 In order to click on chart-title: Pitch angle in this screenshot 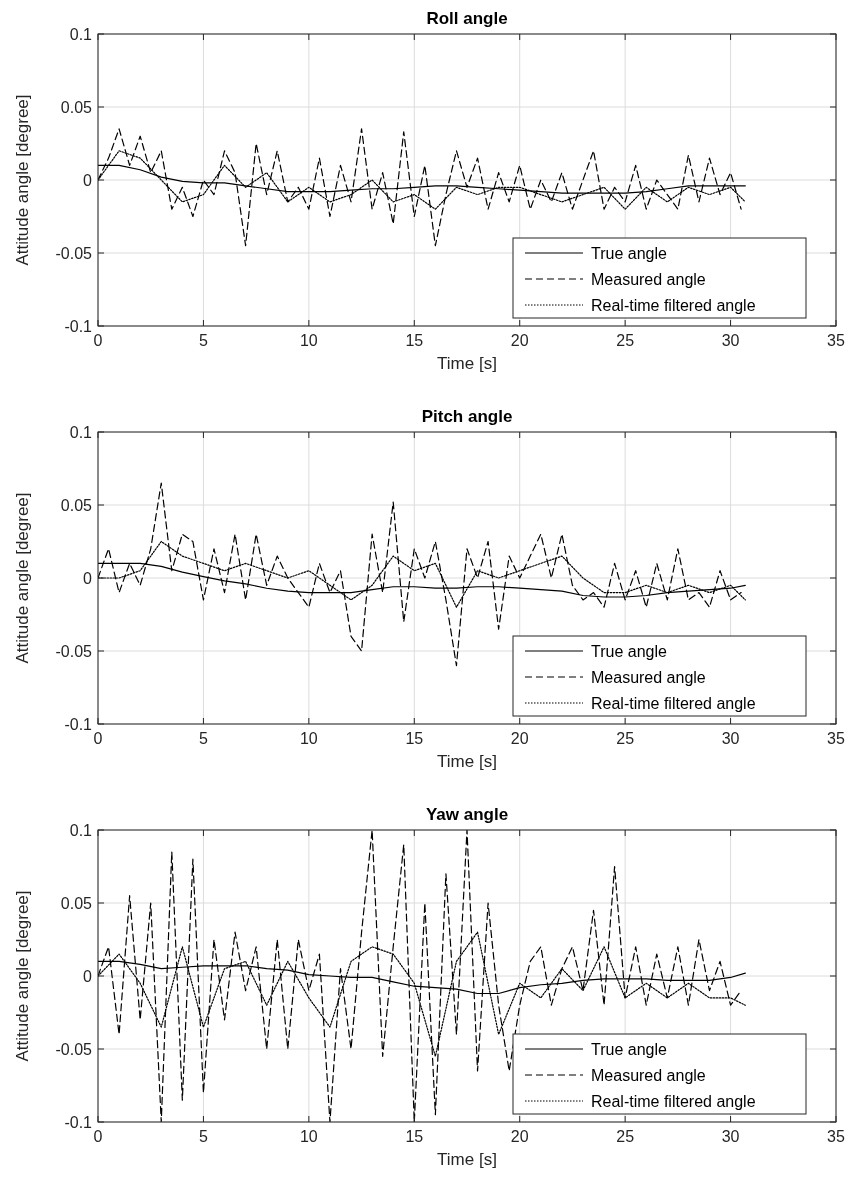, I will do `click(467, 416)`.